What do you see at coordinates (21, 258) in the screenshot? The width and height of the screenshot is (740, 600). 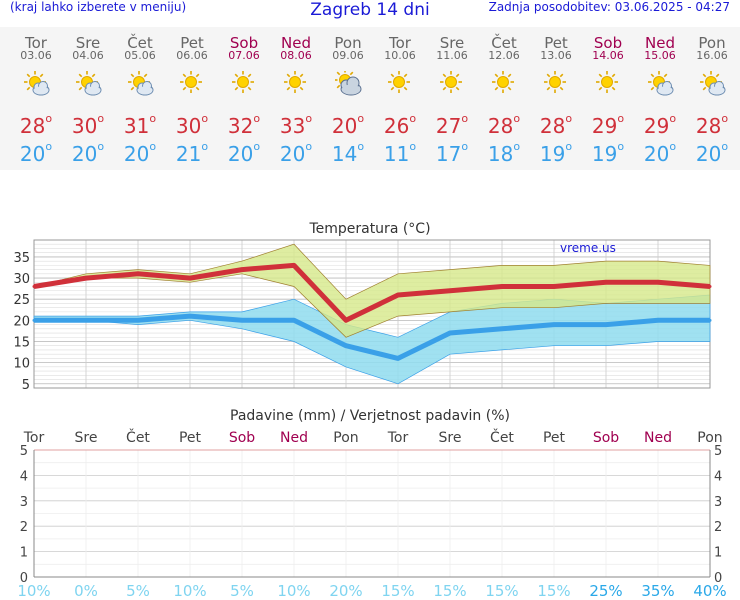 I see `y-tick-label: 35` at bounding box center [21, 258].